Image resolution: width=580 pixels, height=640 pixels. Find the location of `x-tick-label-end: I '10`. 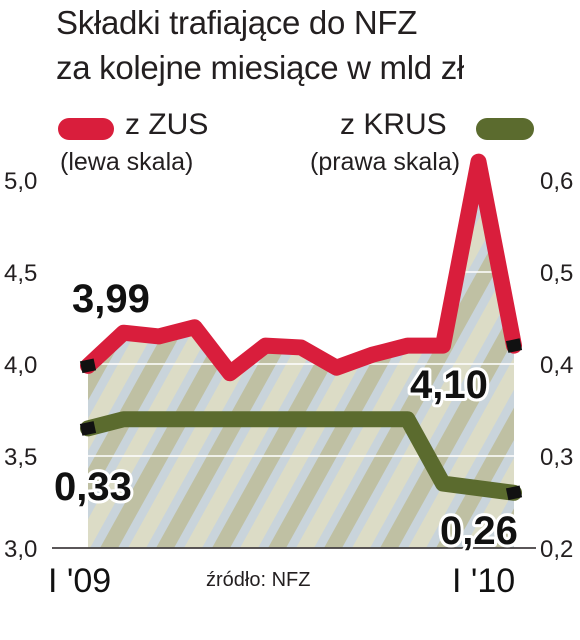

x-tick-label-end: I '10 is located at coordinates (483, 581).